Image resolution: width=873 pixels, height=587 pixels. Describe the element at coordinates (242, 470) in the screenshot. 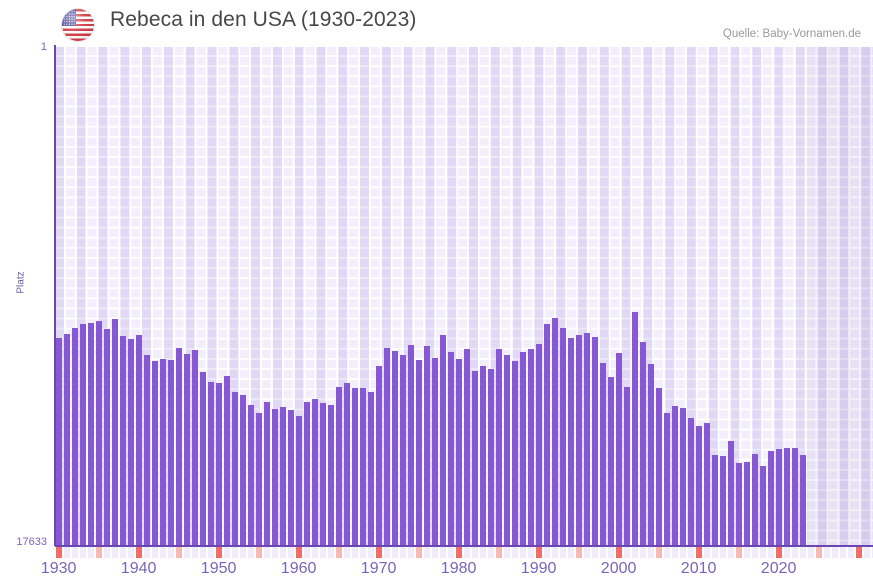

I see `bar-1953` at that location.